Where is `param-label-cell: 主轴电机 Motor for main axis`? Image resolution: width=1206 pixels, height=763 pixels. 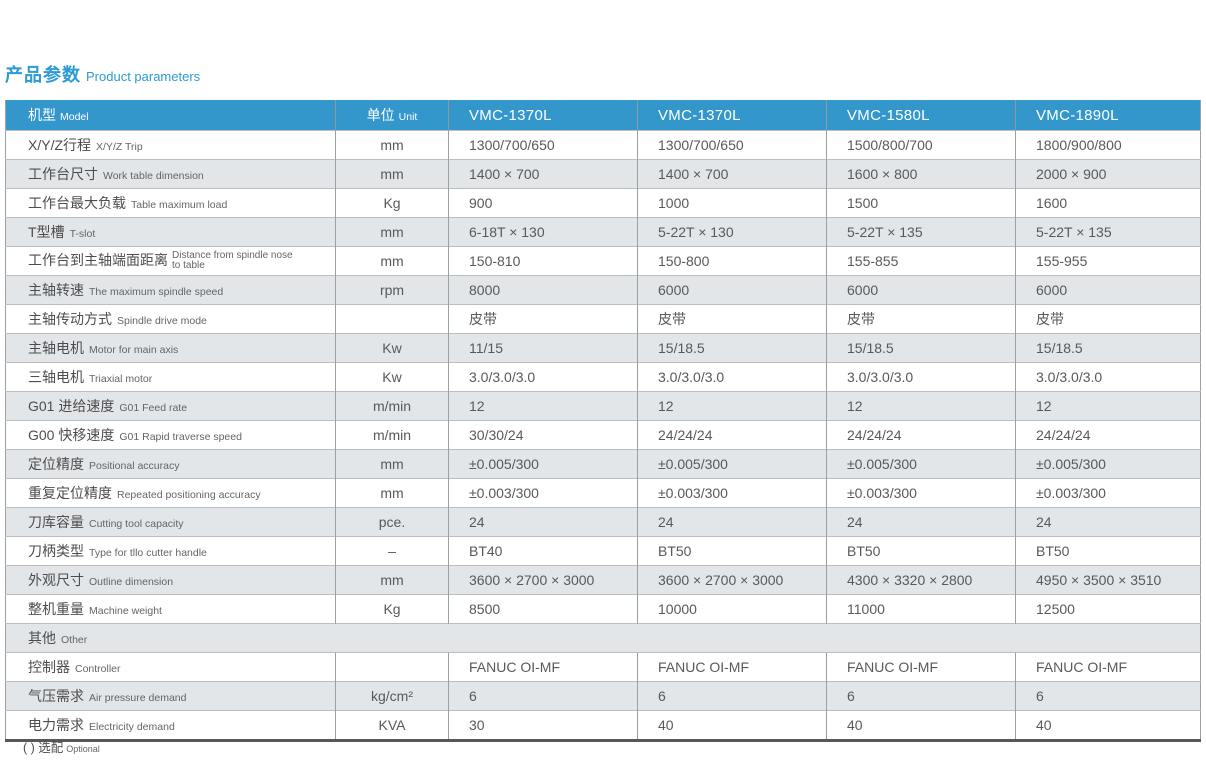
param-label-cell: 主轴电机 Motor for main axis is located at coordinates (170, 348).